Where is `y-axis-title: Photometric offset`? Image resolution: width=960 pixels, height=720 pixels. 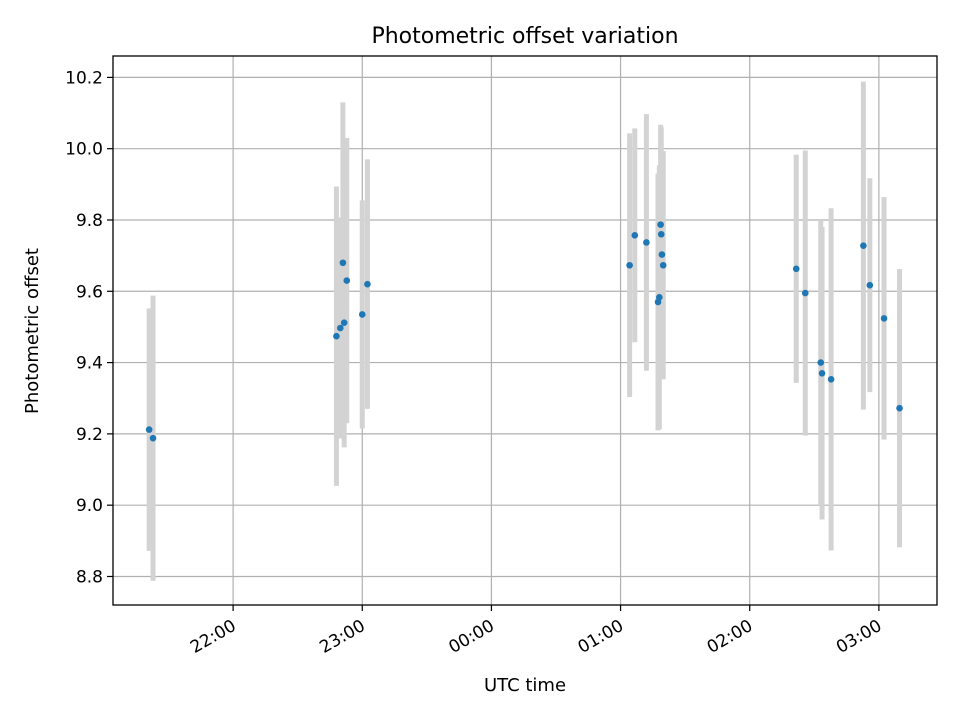
y-axis-title: Photometric offset is located at coordinates (32, 331).